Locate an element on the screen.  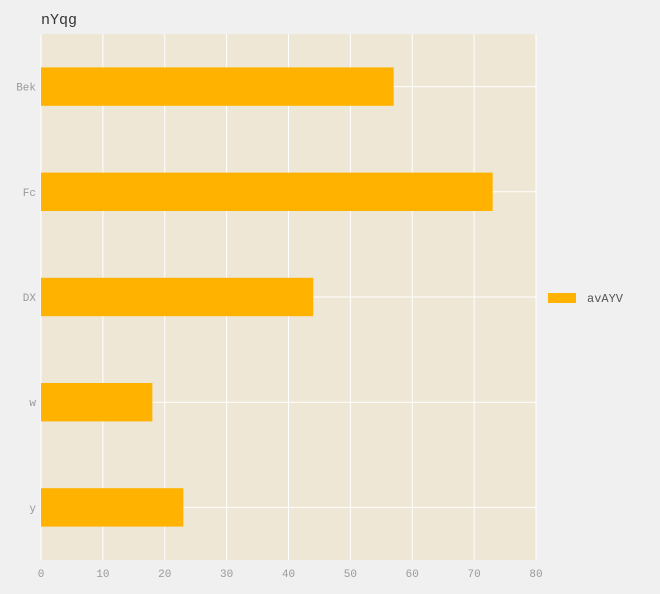
x-tick-label: 60 is located at coordinates (412, 575).